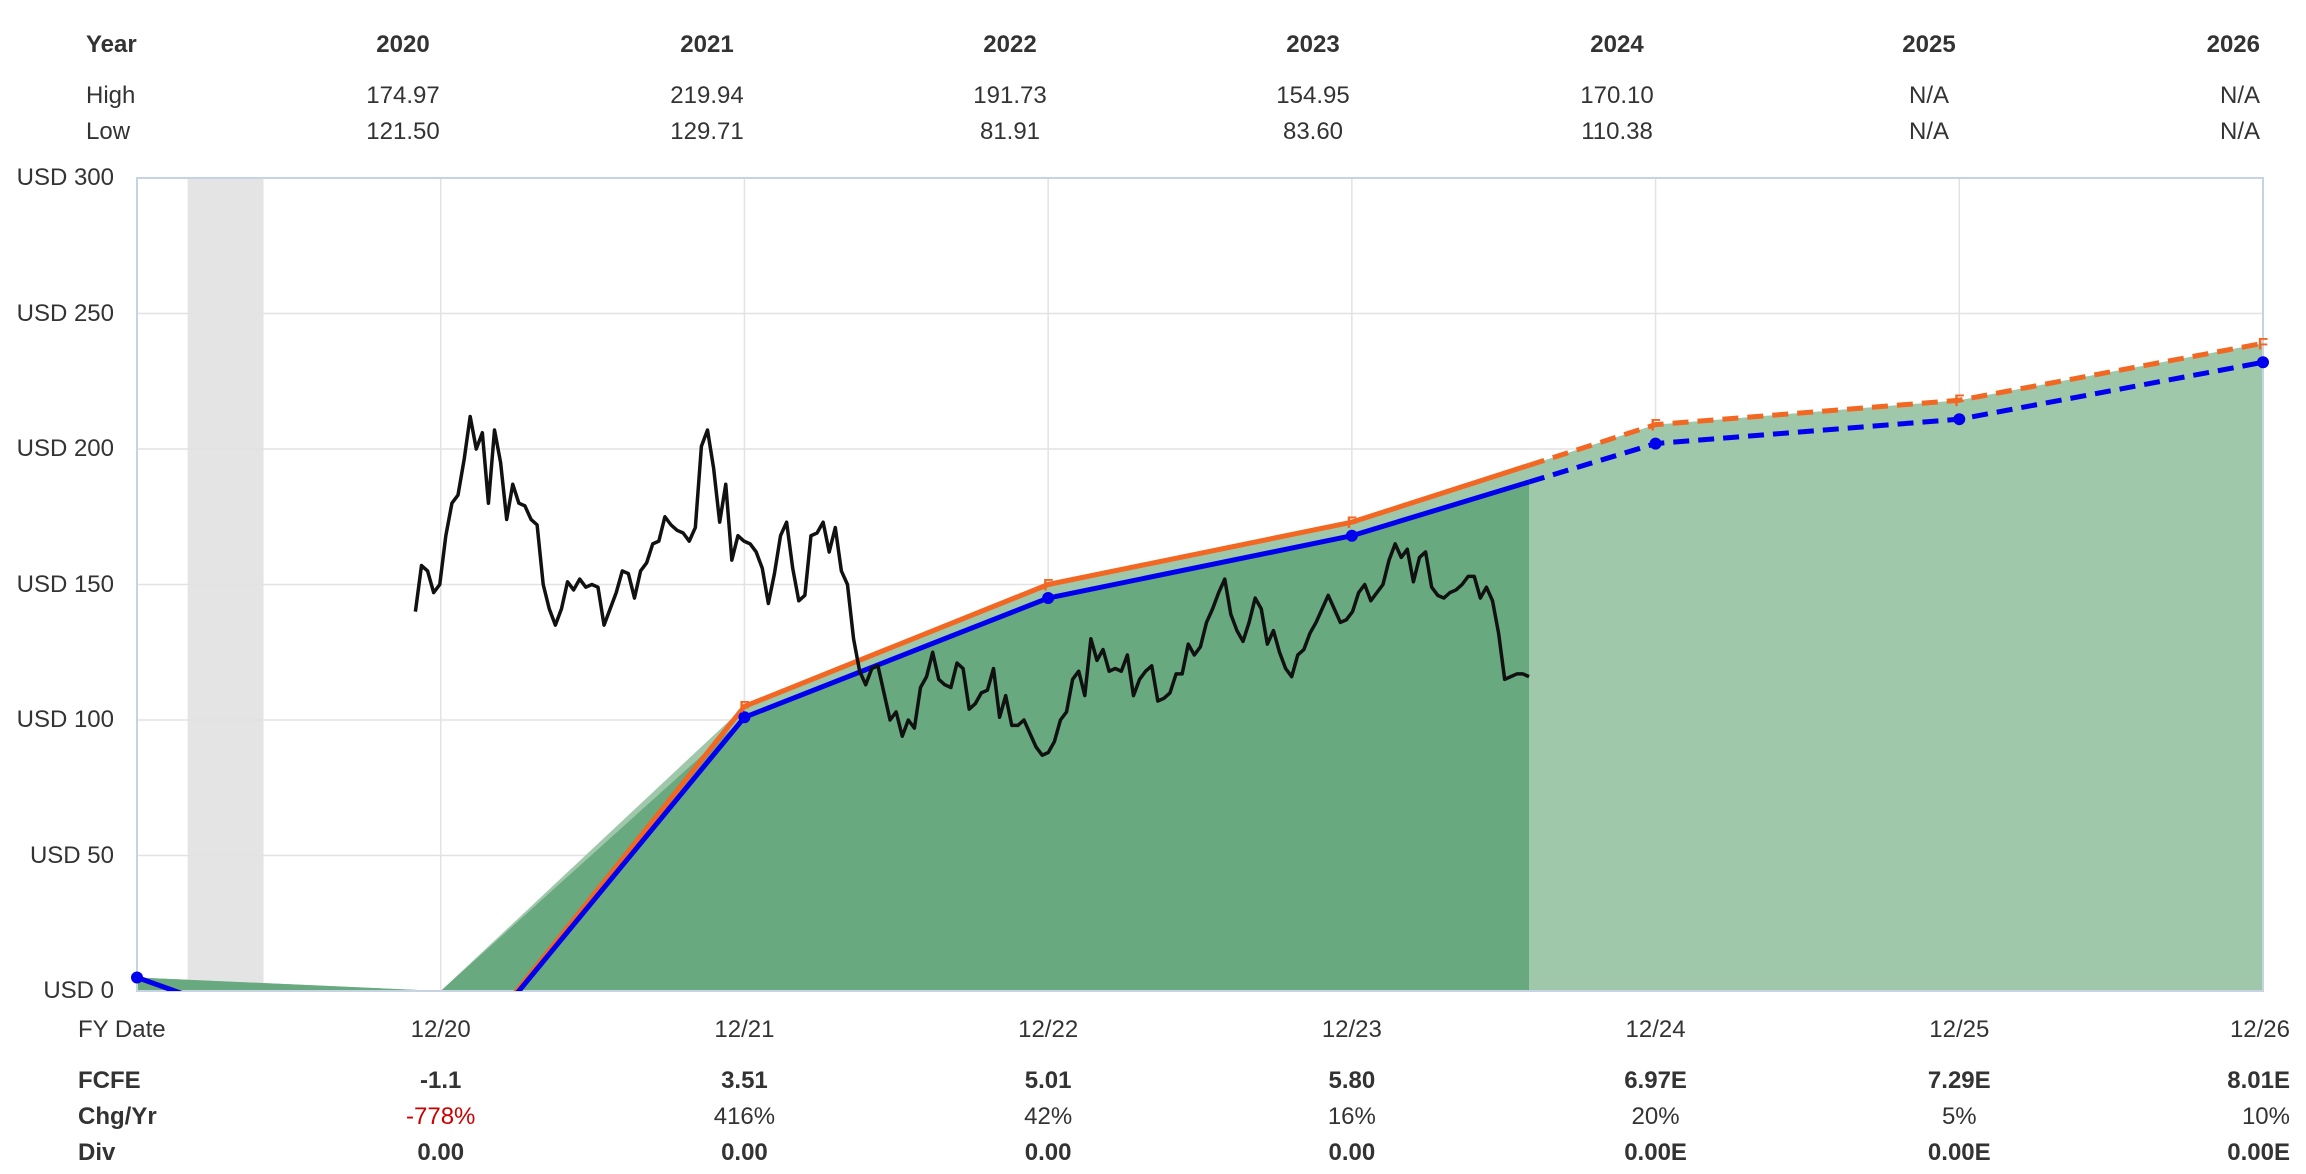 This screenshot has width=2306, height=1174. Describe the element at coordinates (1655, 1029) in the screenshot. I see `x-tick-label: 12/24` at that location.